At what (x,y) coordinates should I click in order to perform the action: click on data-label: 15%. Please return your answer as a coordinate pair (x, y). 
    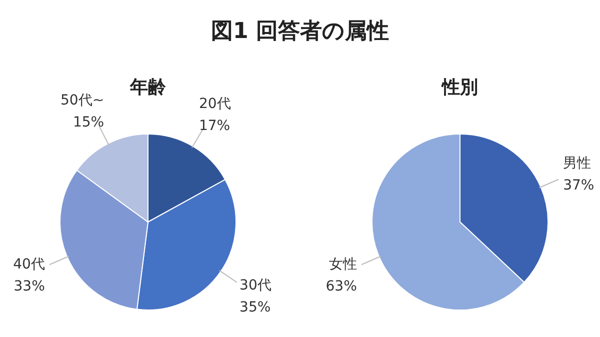
    Looking at the image, I should click on (88, 122).